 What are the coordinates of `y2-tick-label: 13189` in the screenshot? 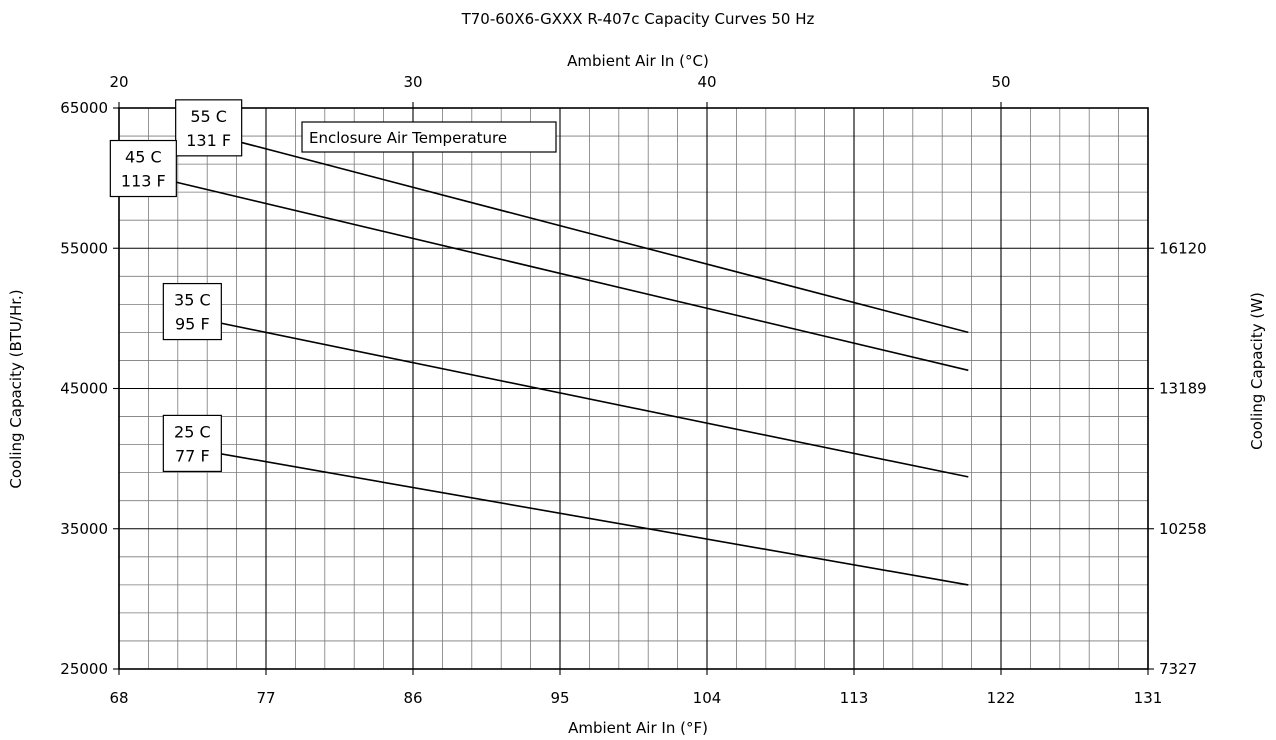 It's located at (1183, 389).